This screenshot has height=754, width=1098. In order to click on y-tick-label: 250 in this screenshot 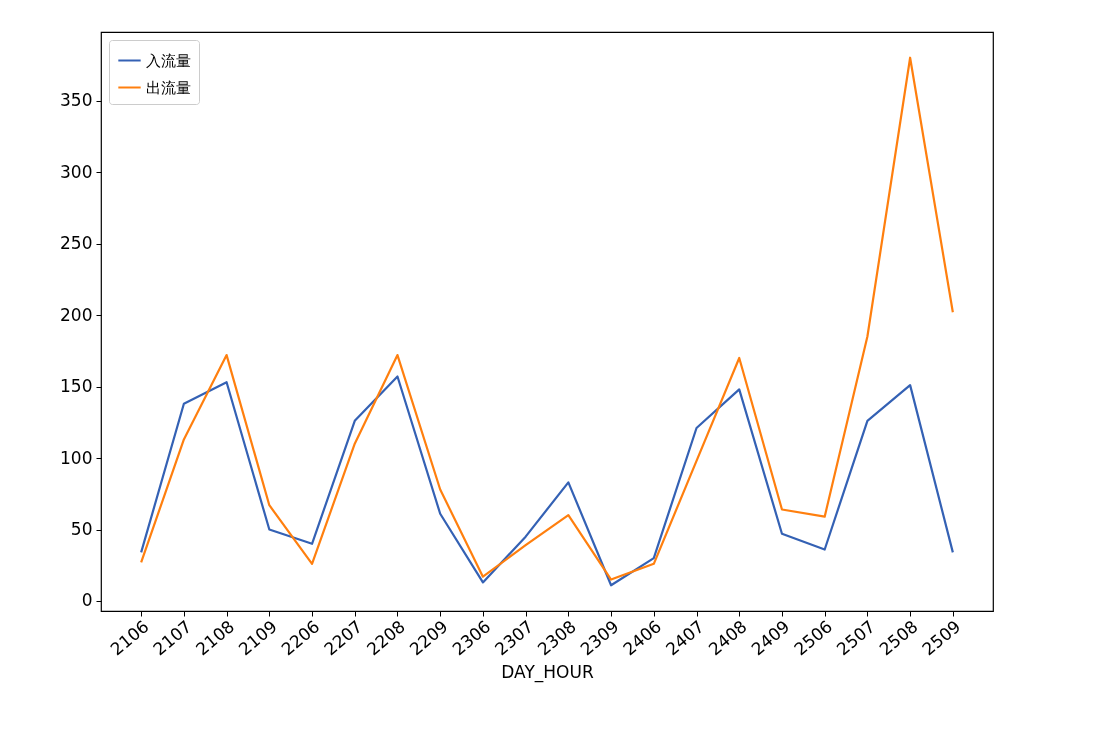, I will do `click(76, 243)`.